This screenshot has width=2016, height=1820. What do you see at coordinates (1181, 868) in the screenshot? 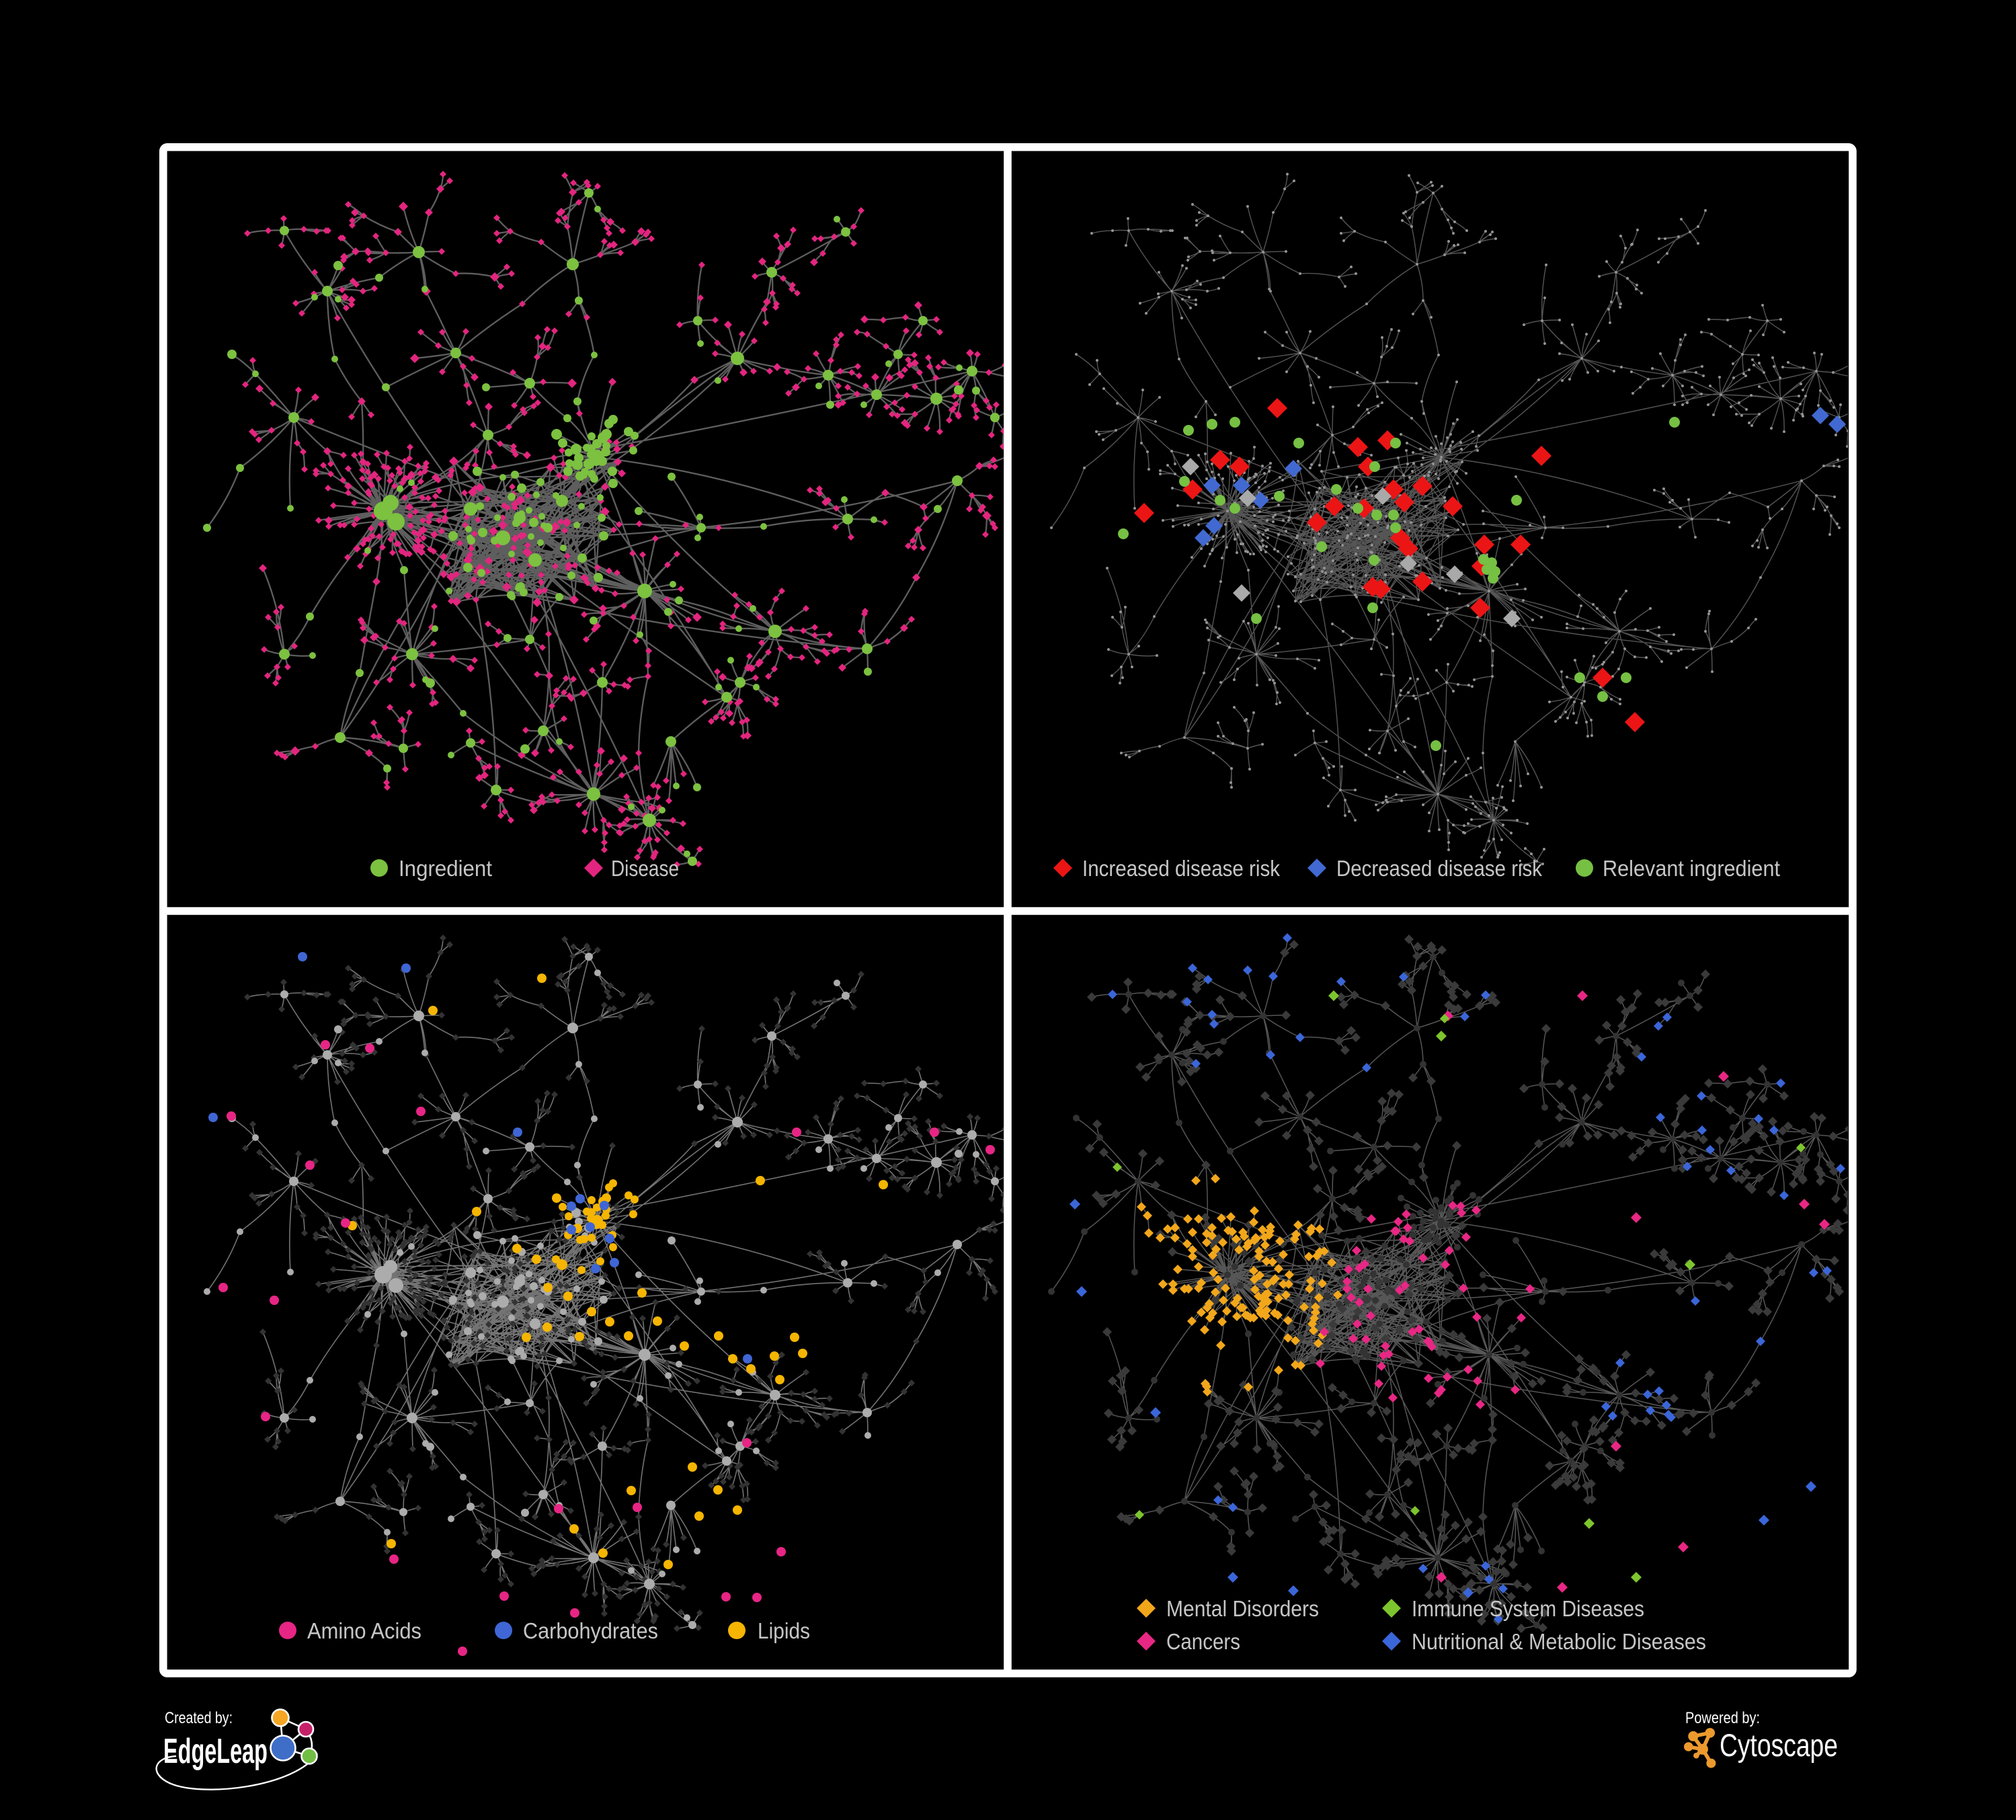
I see `svg-text: Increased disease risk` at bounding box center [1181, 868].